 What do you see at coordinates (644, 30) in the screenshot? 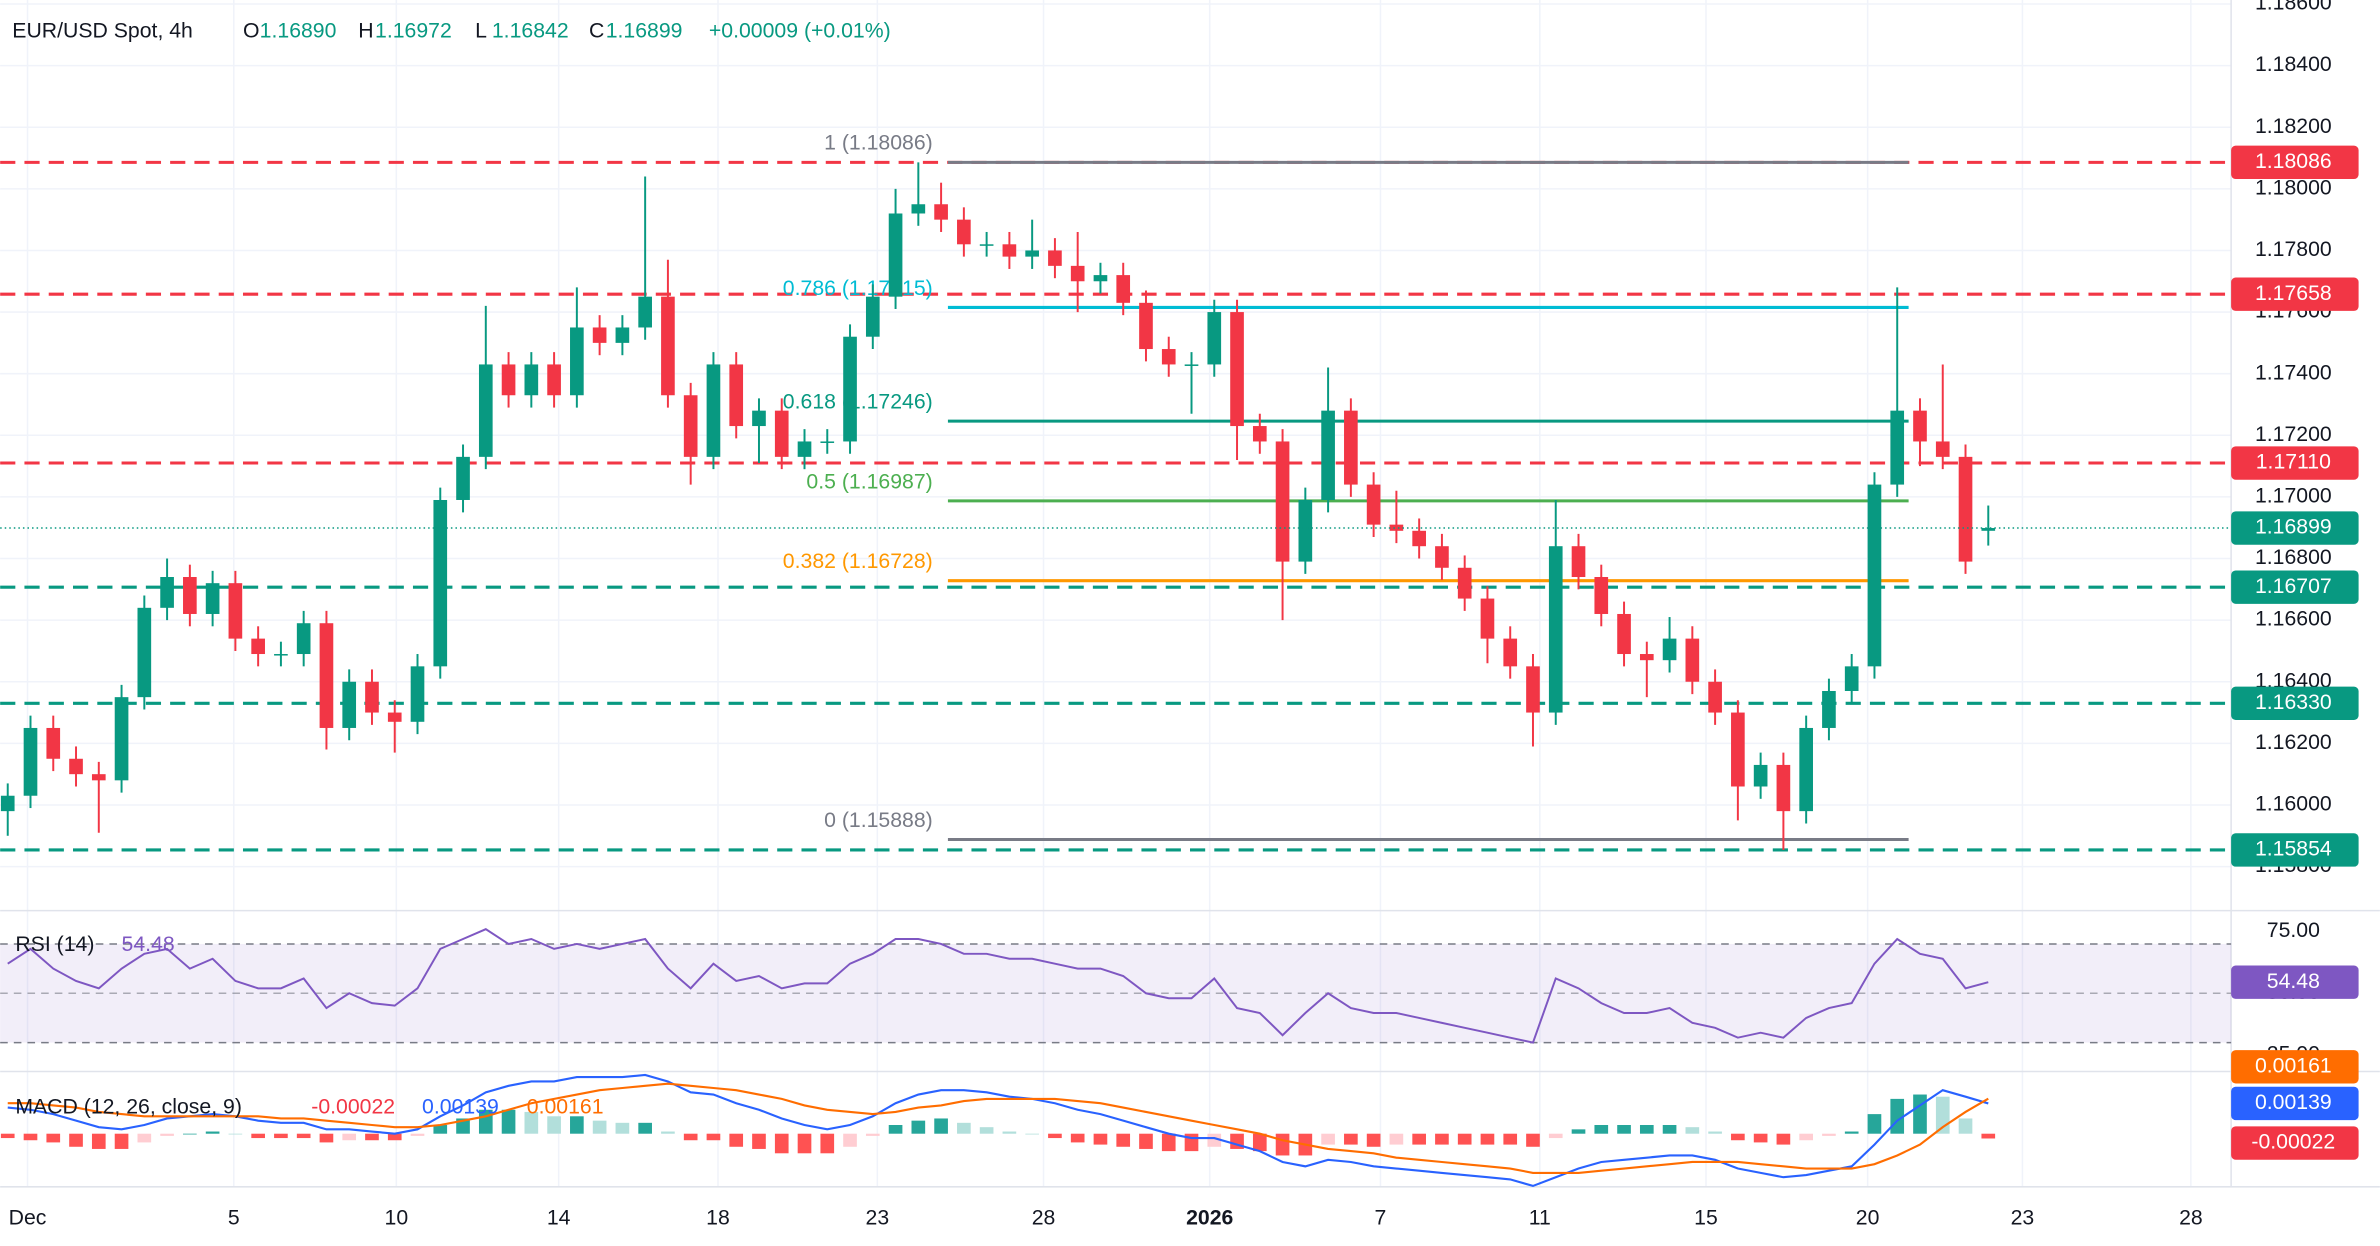
I see `ohlc-value: 1.16899` at bounding box center [644, 30].